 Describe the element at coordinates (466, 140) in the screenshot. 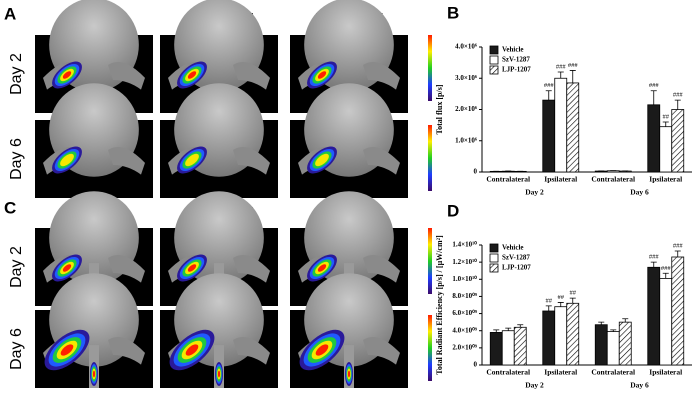

I see `y-tick-label: 1.0×10⁶` at that location.